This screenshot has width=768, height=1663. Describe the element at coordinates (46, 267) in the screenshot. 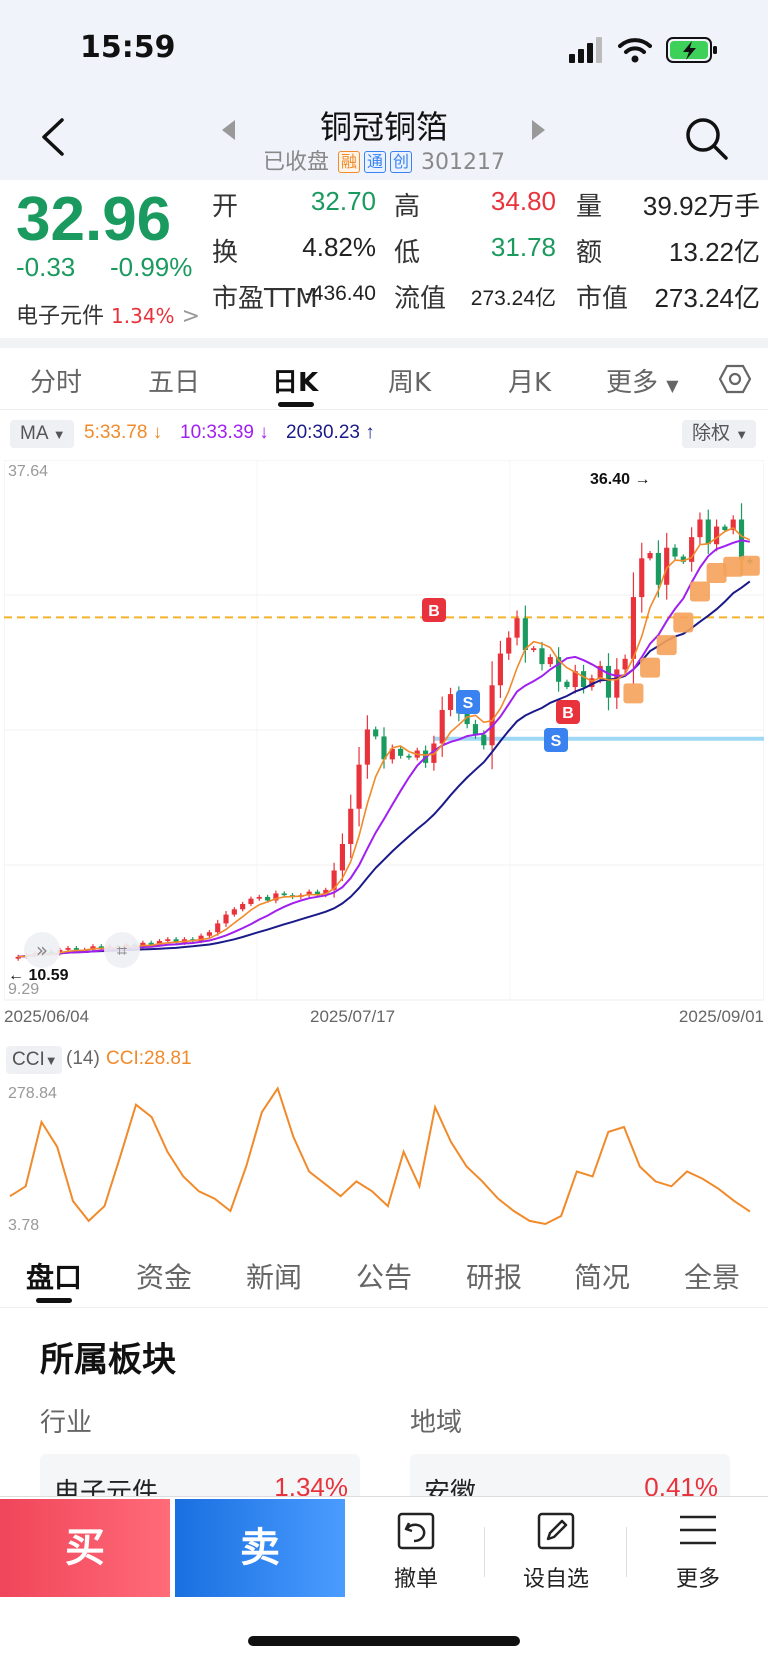

I see `price-change: -0.33` at that location.